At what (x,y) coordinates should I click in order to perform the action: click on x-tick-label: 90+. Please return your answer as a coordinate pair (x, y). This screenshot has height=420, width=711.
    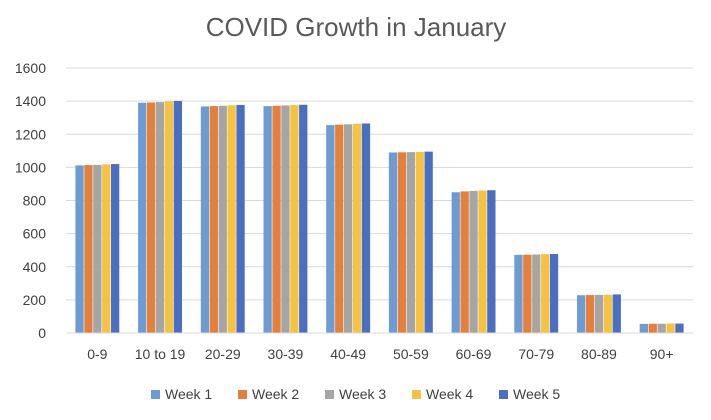
    Looking at the image, I should click on (662, 354).